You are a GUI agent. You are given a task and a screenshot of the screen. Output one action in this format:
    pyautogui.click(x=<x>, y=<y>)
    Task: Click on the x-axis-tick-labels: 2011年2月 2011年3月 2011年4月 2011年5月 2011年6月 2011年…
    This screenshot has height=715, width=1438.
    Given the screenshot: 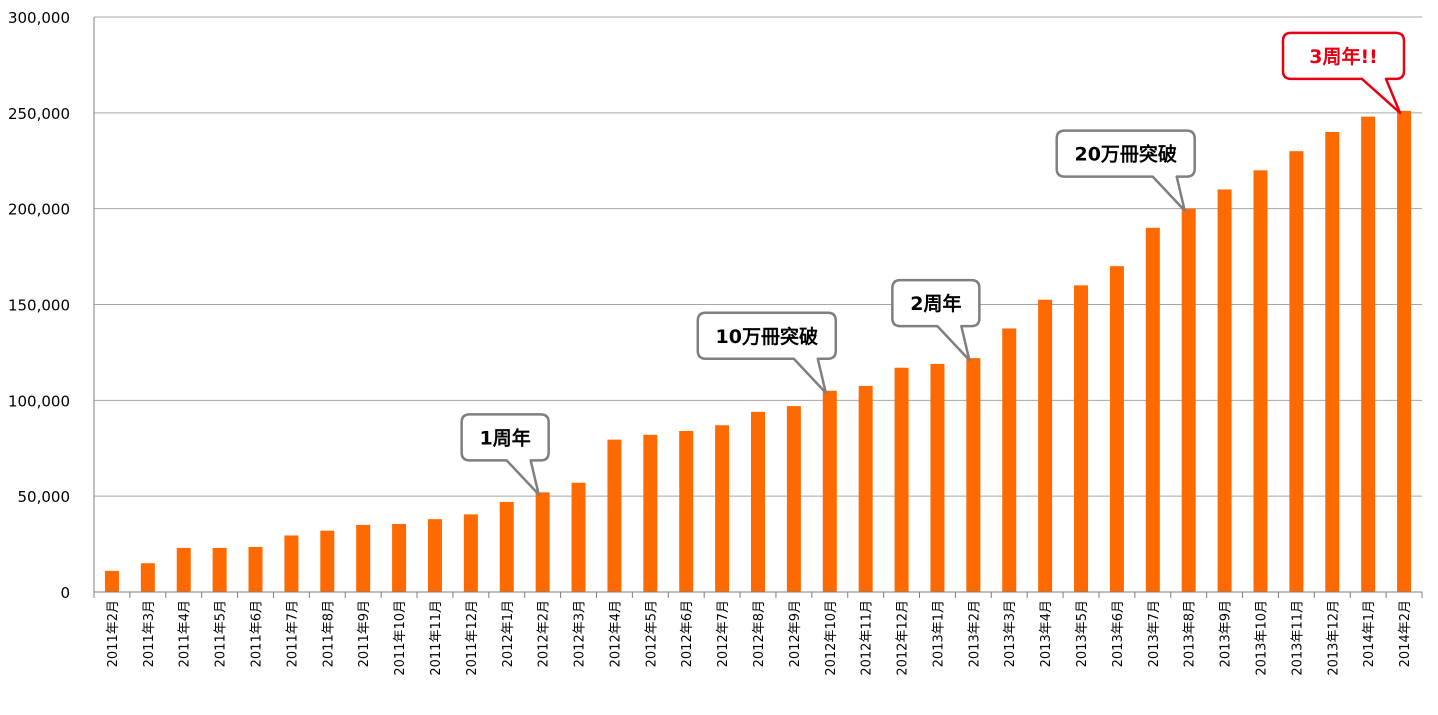 What is the action you would take?
    pyautogui.click(x=759, y=638)
    